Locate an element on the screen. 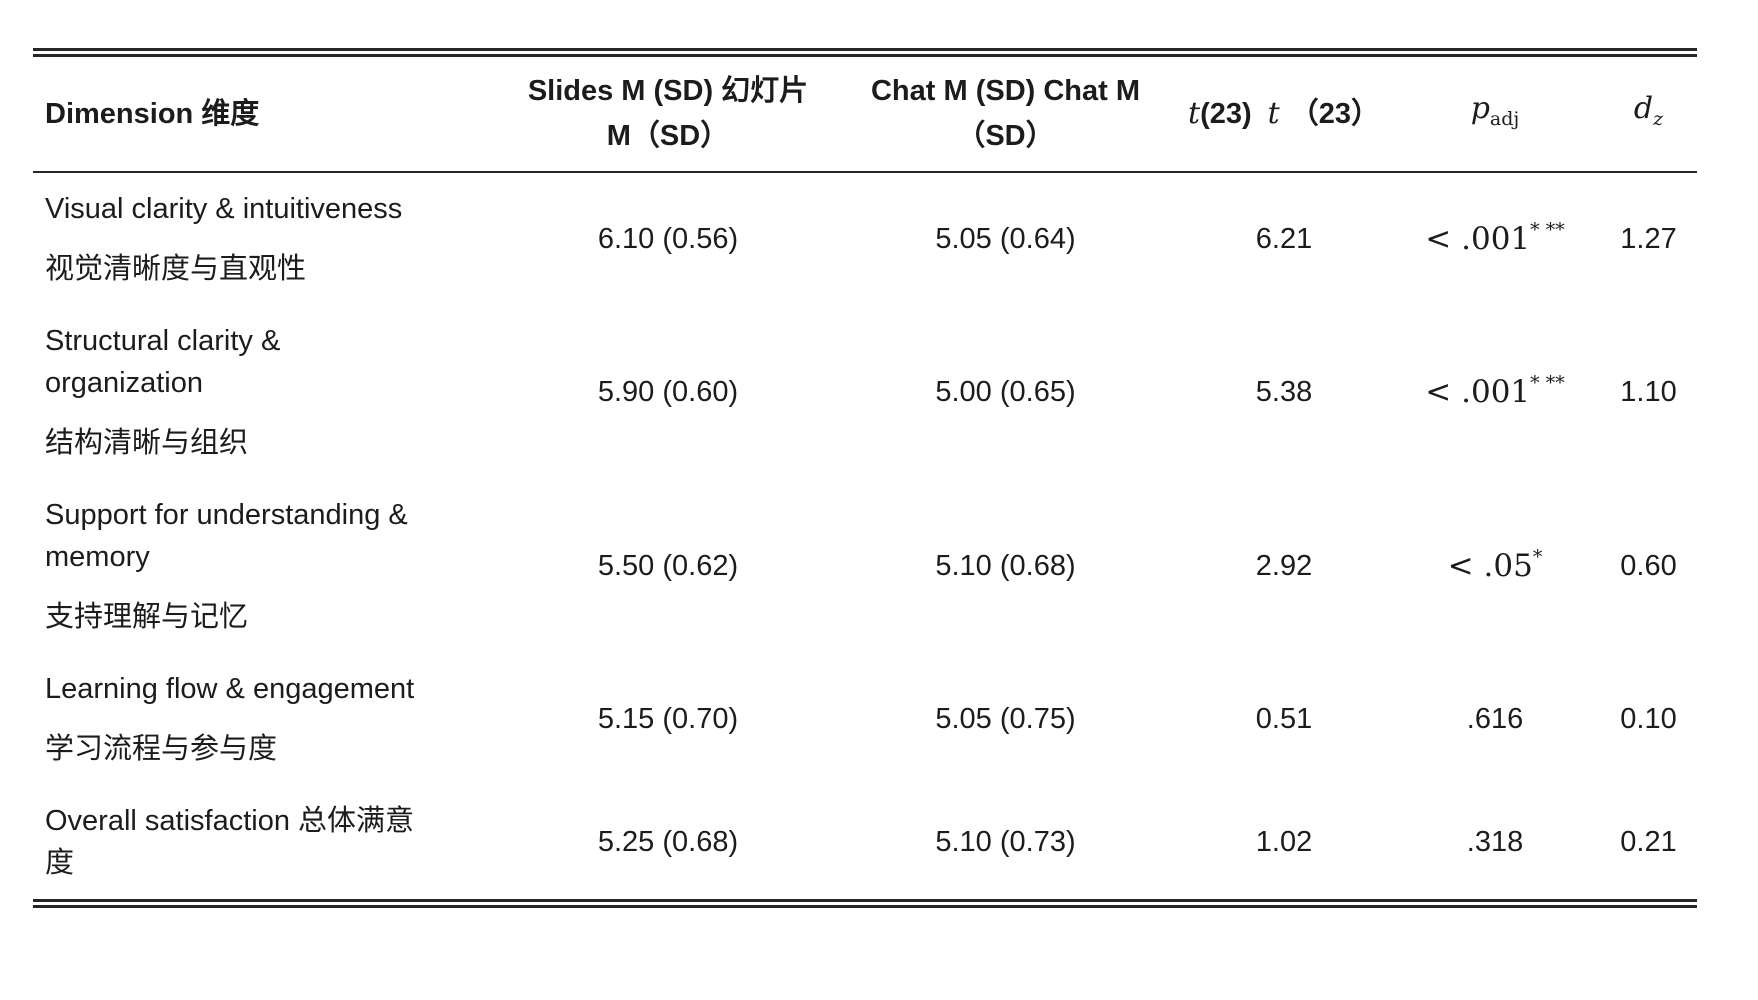 The image size is (1758, 1000). p-value: .616 is located at coordinates (1495, 718).